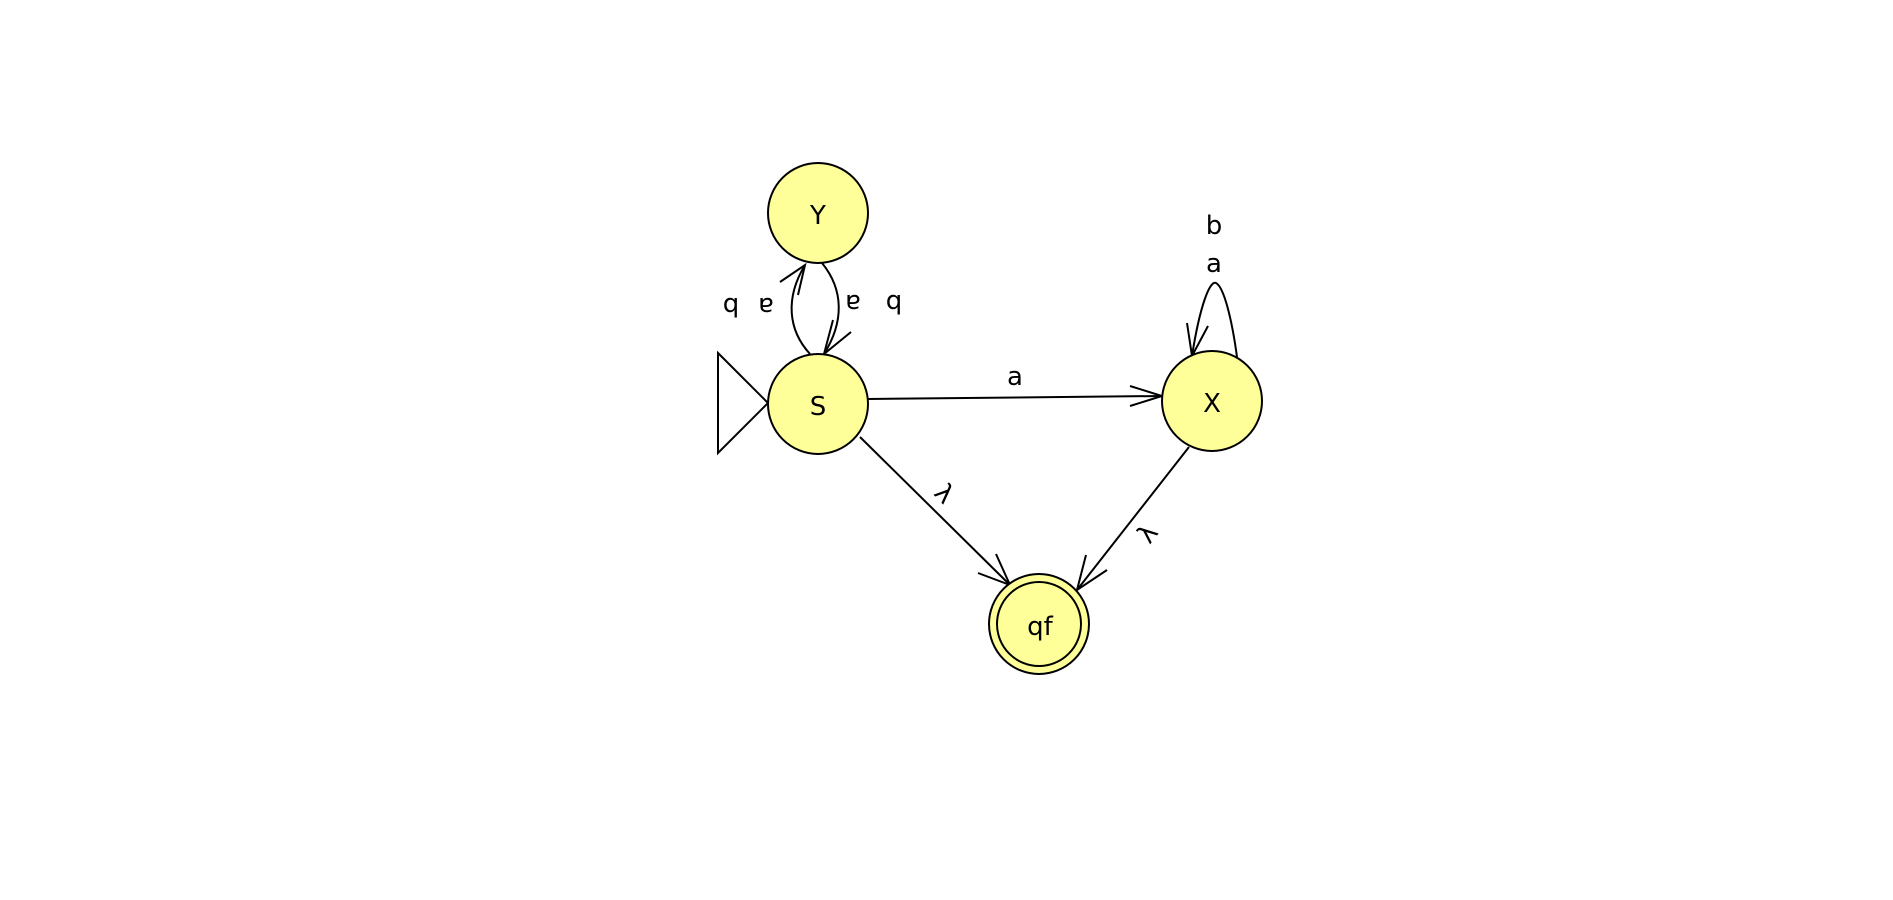 This screenshot has width=1893, height=900. I want to click on edge-S-to-X: a, so click(1016, 384).